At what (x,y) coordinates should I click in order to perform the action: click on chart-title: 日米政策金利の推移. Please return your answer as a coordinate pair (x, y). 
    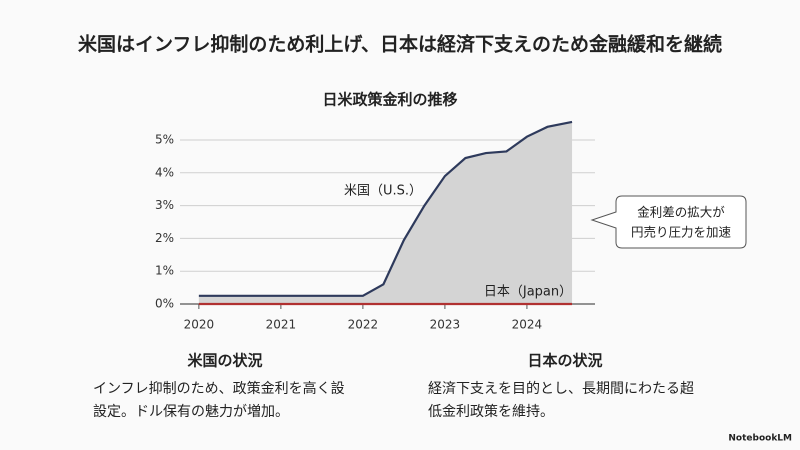
    Looking at the image, I should click on (389, 100).